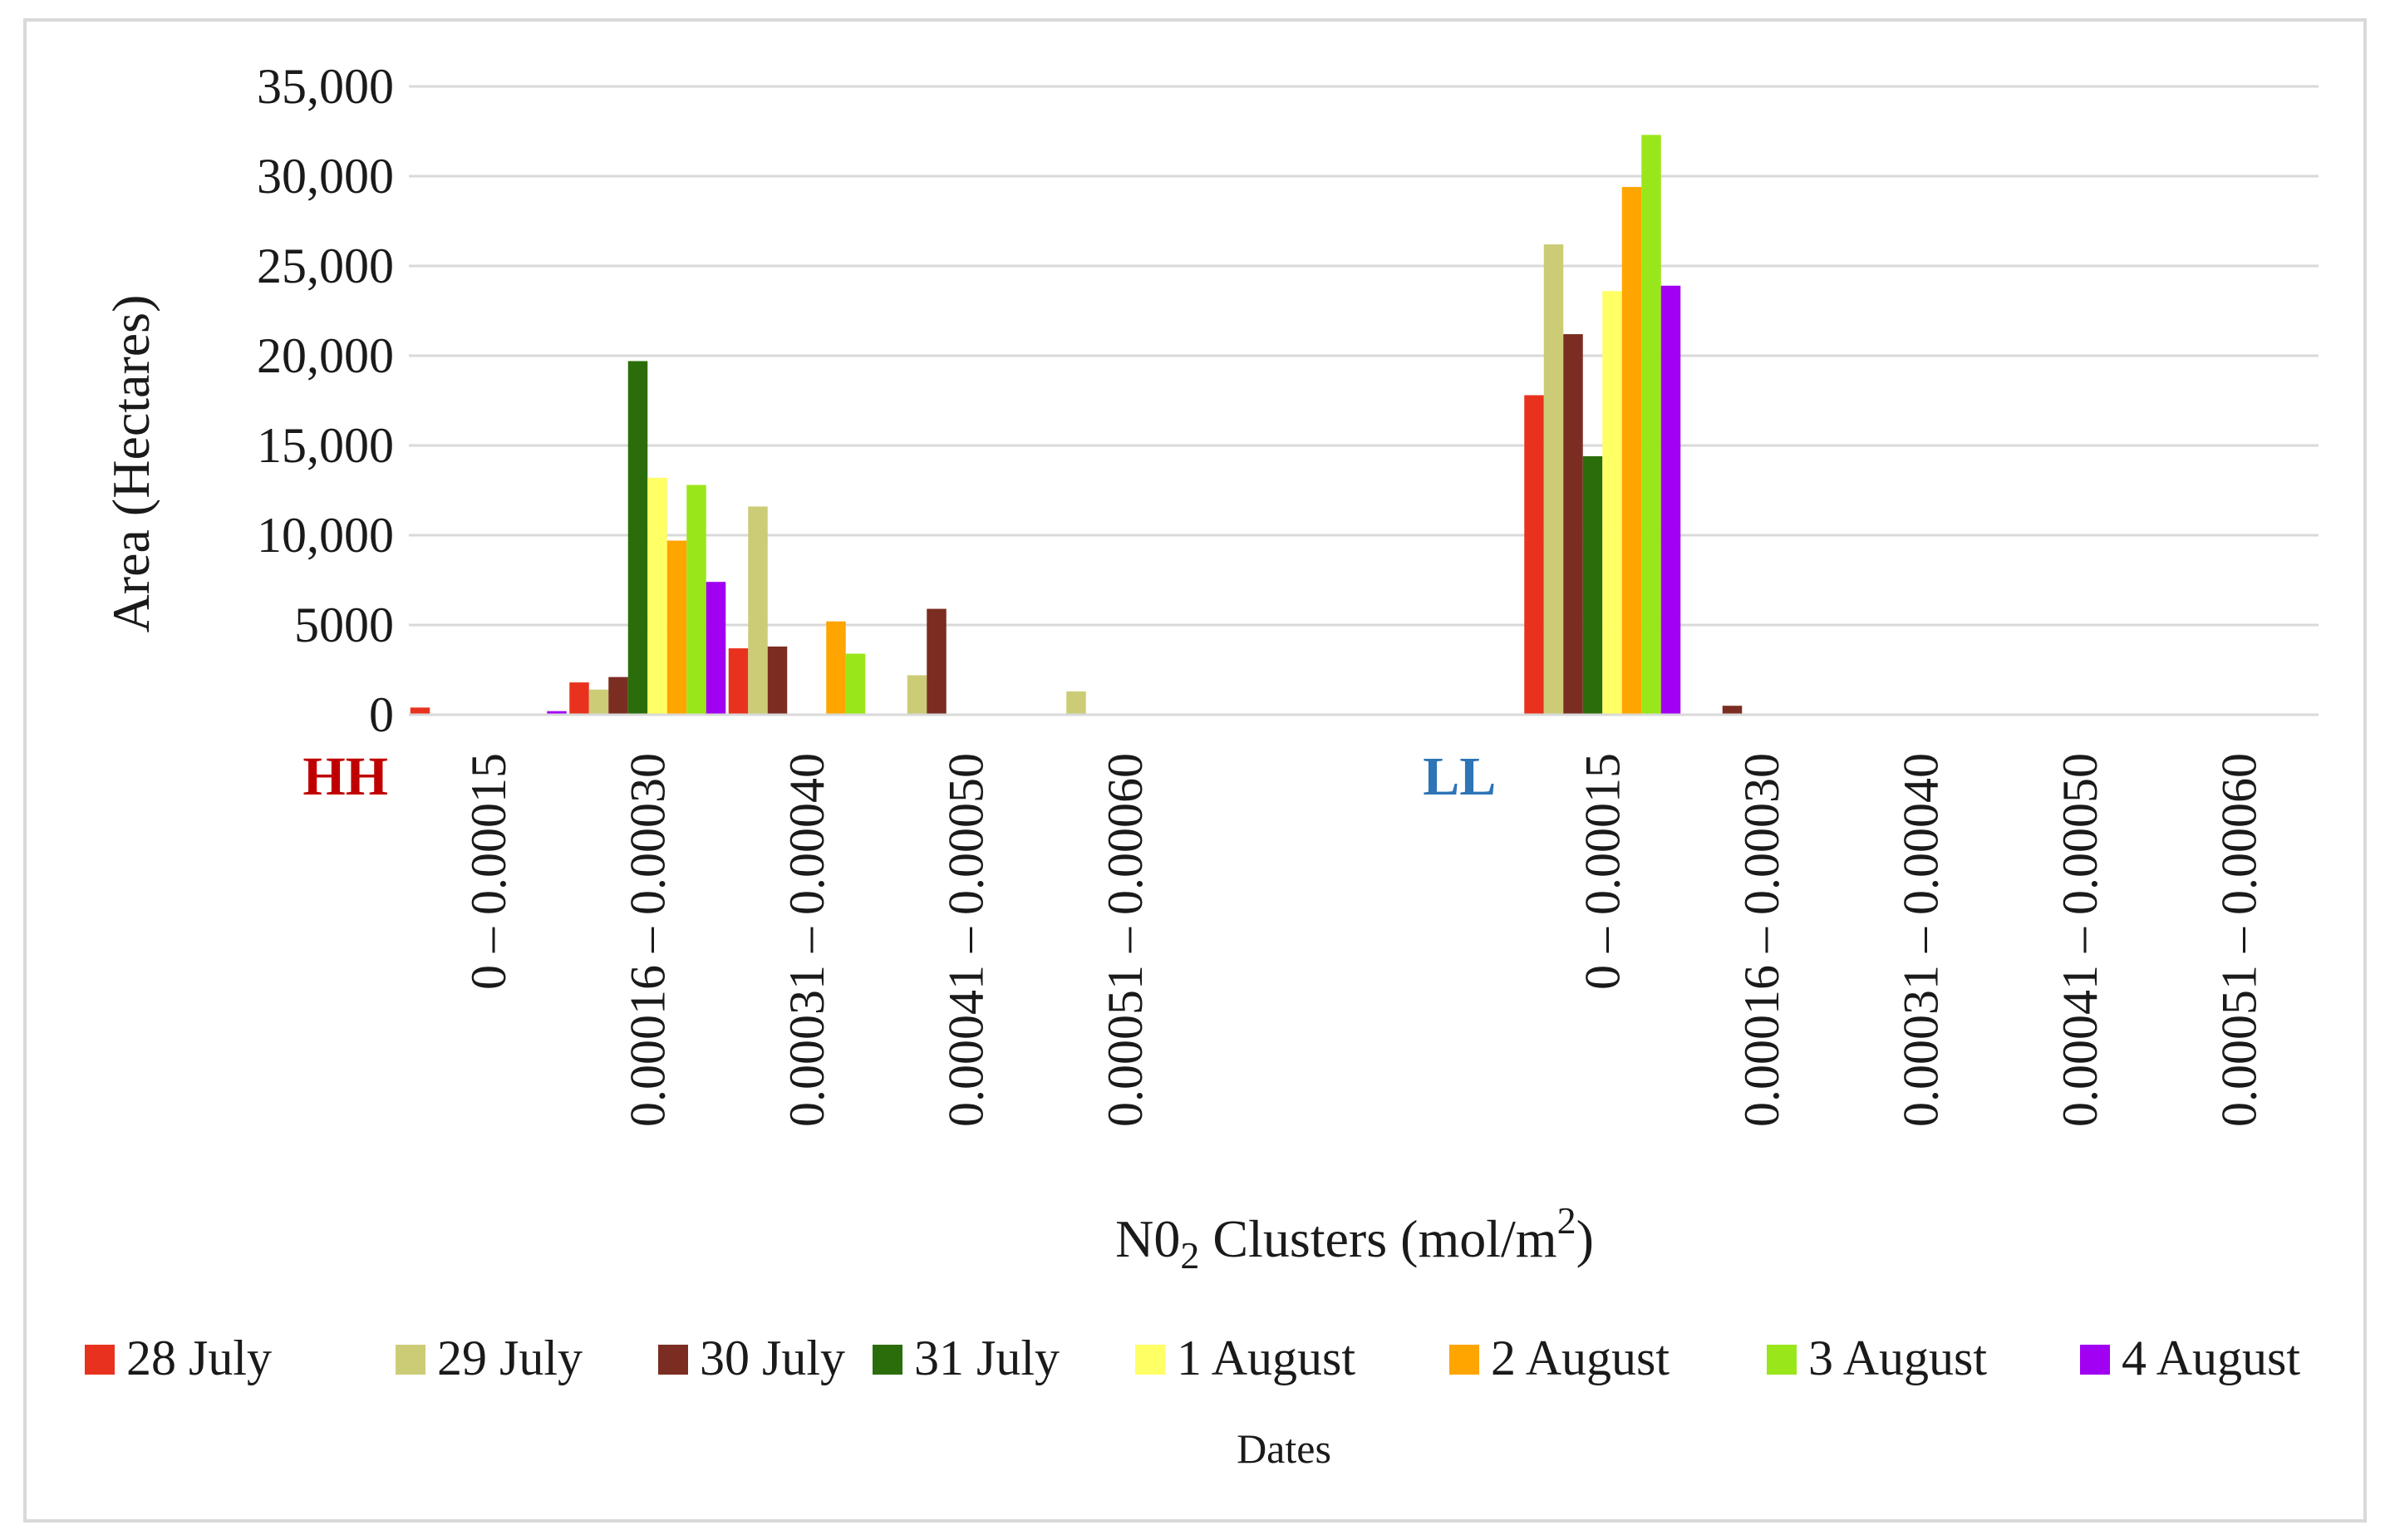  I want to click on y-tick-label: 5000, so click(344, 625).